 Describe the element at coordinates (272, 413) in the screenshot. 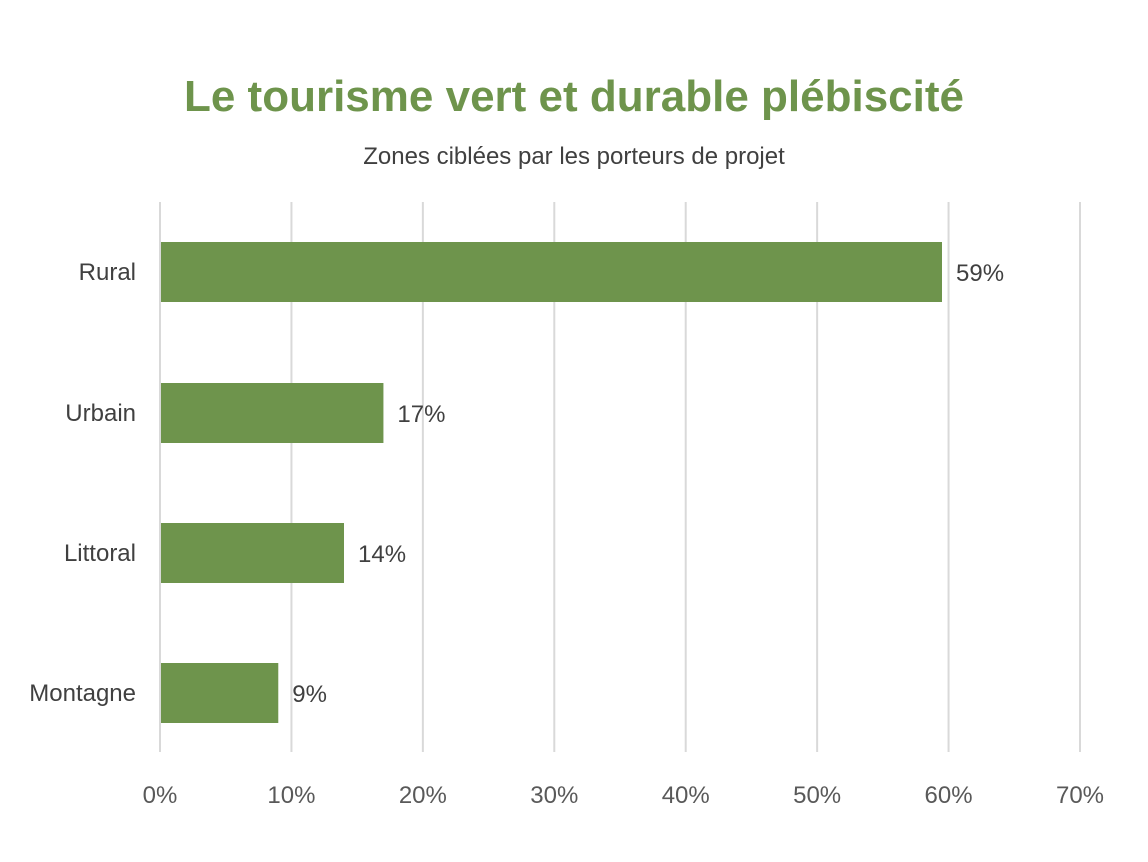

I see `bar-urbain` at that location.